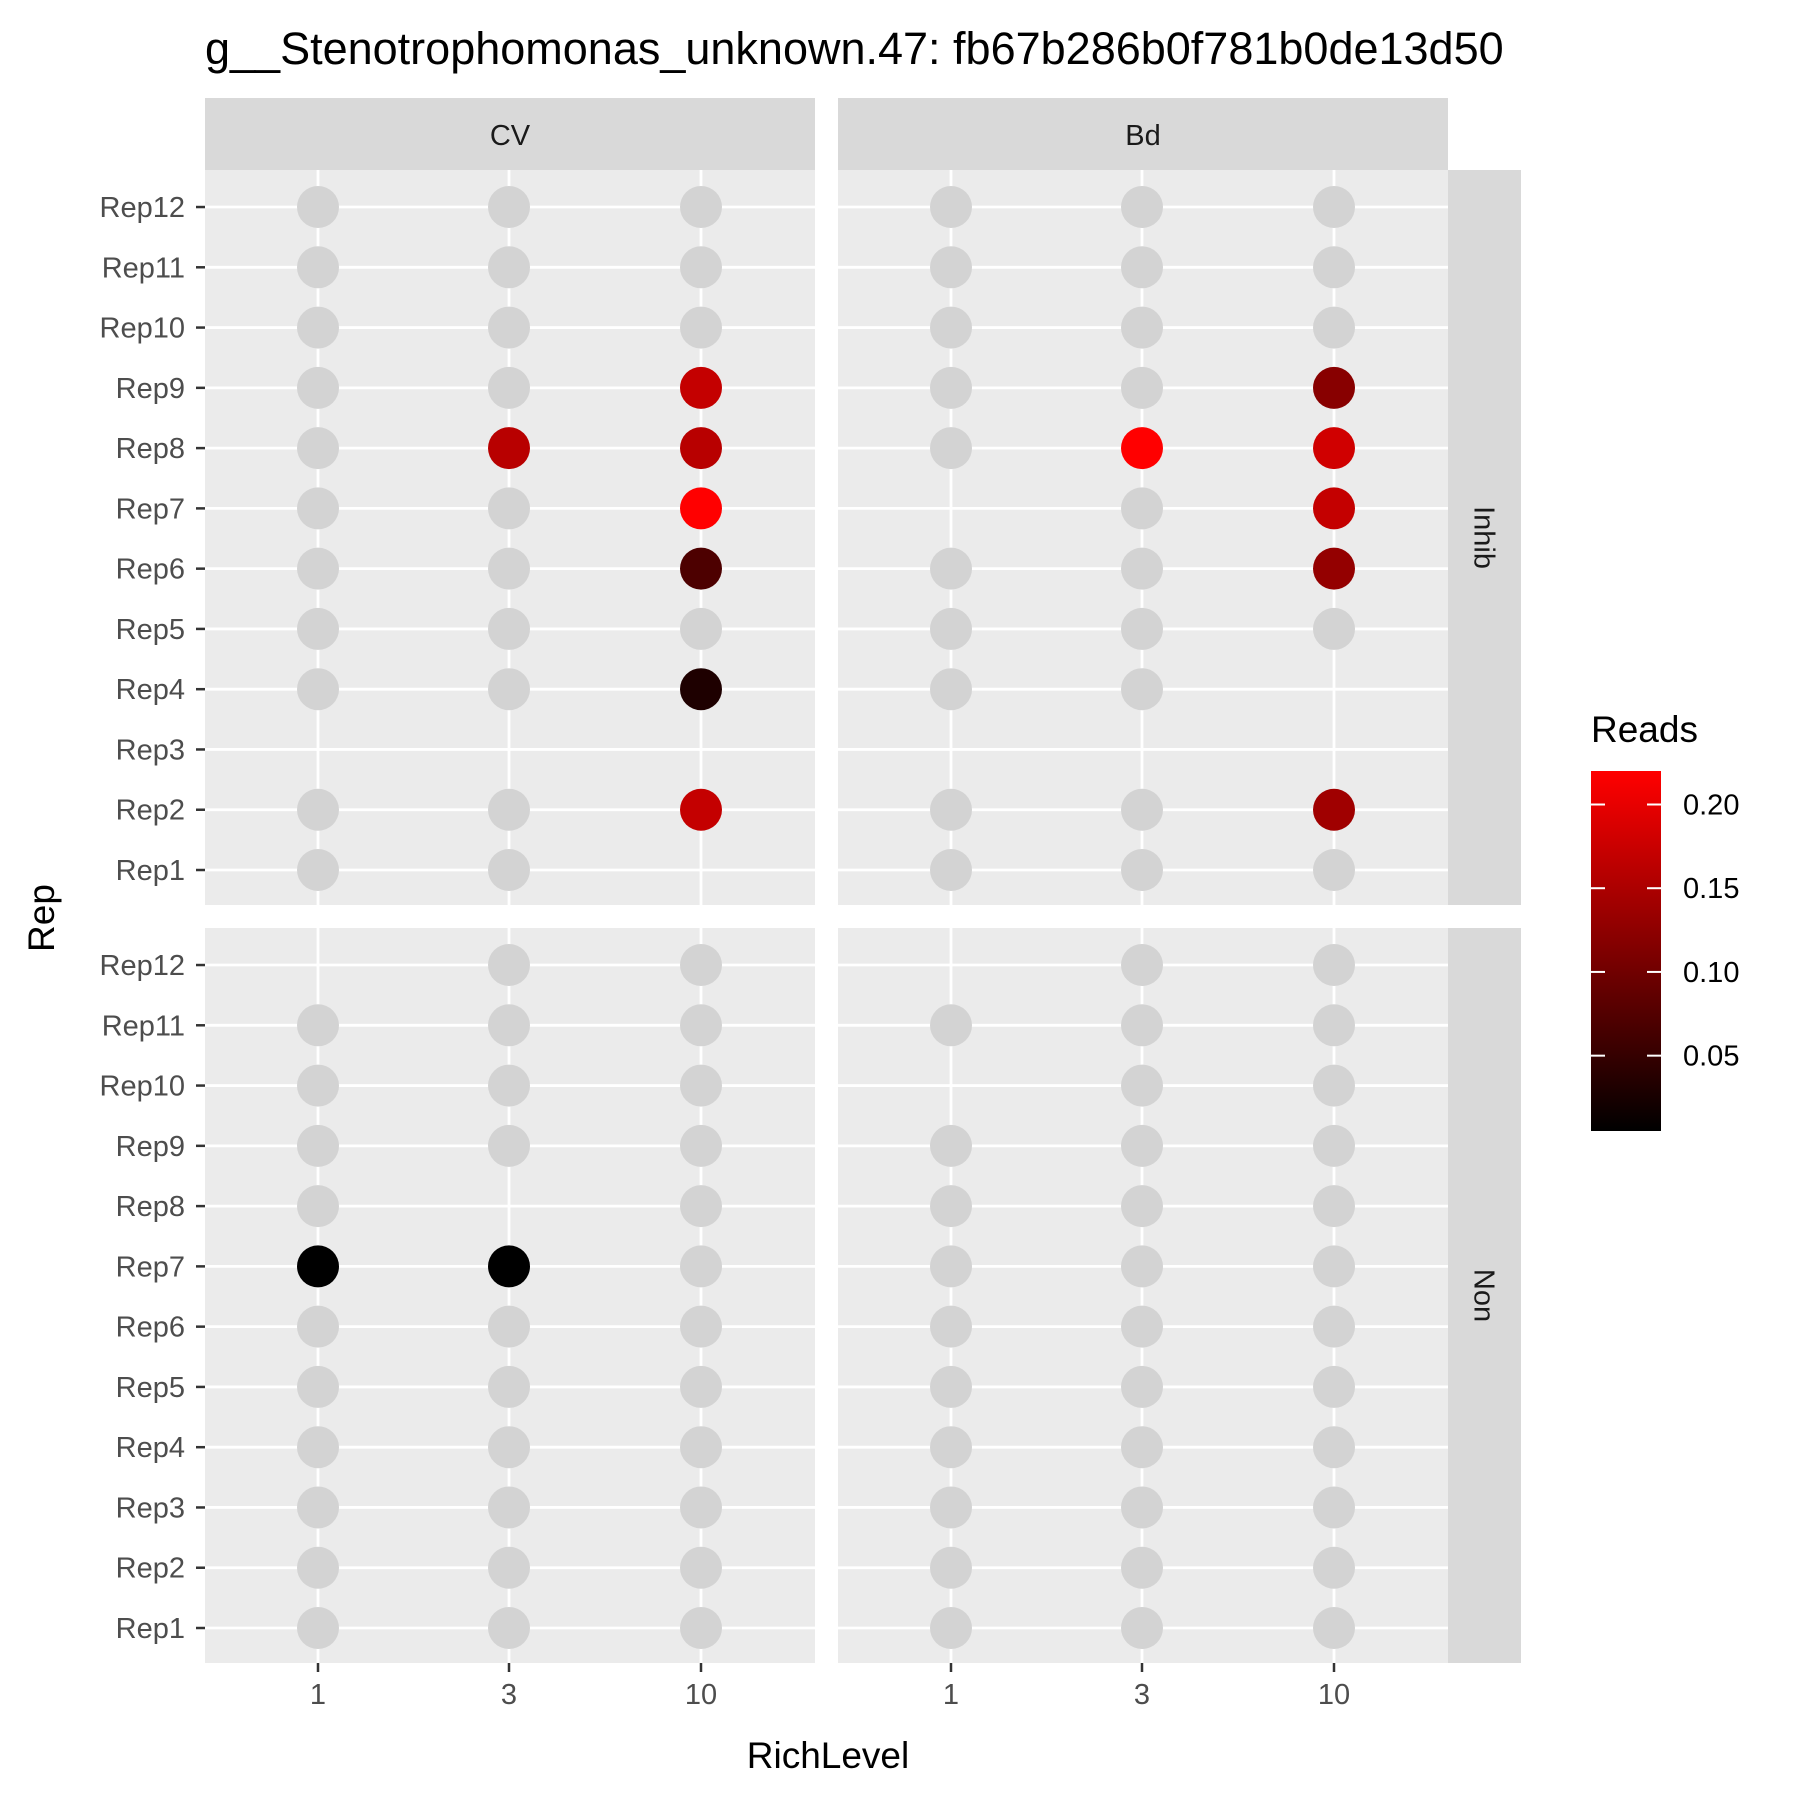  What do you see at coordinates (1143, 537) in the screenshot?
I see `panel-bd-inhib` at bounding box center [1143, 537].